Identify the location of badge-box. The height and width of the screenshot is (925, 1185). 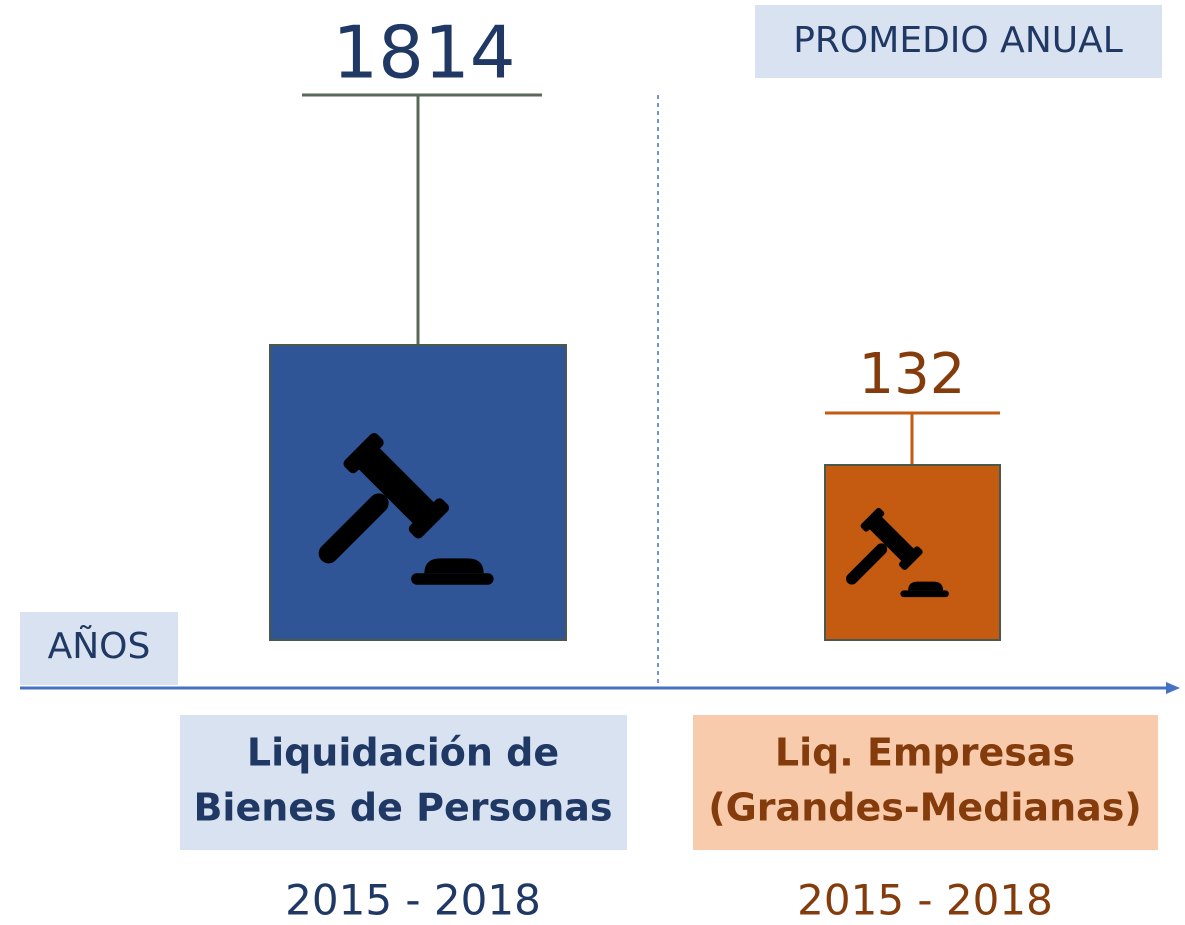
(958, 41).